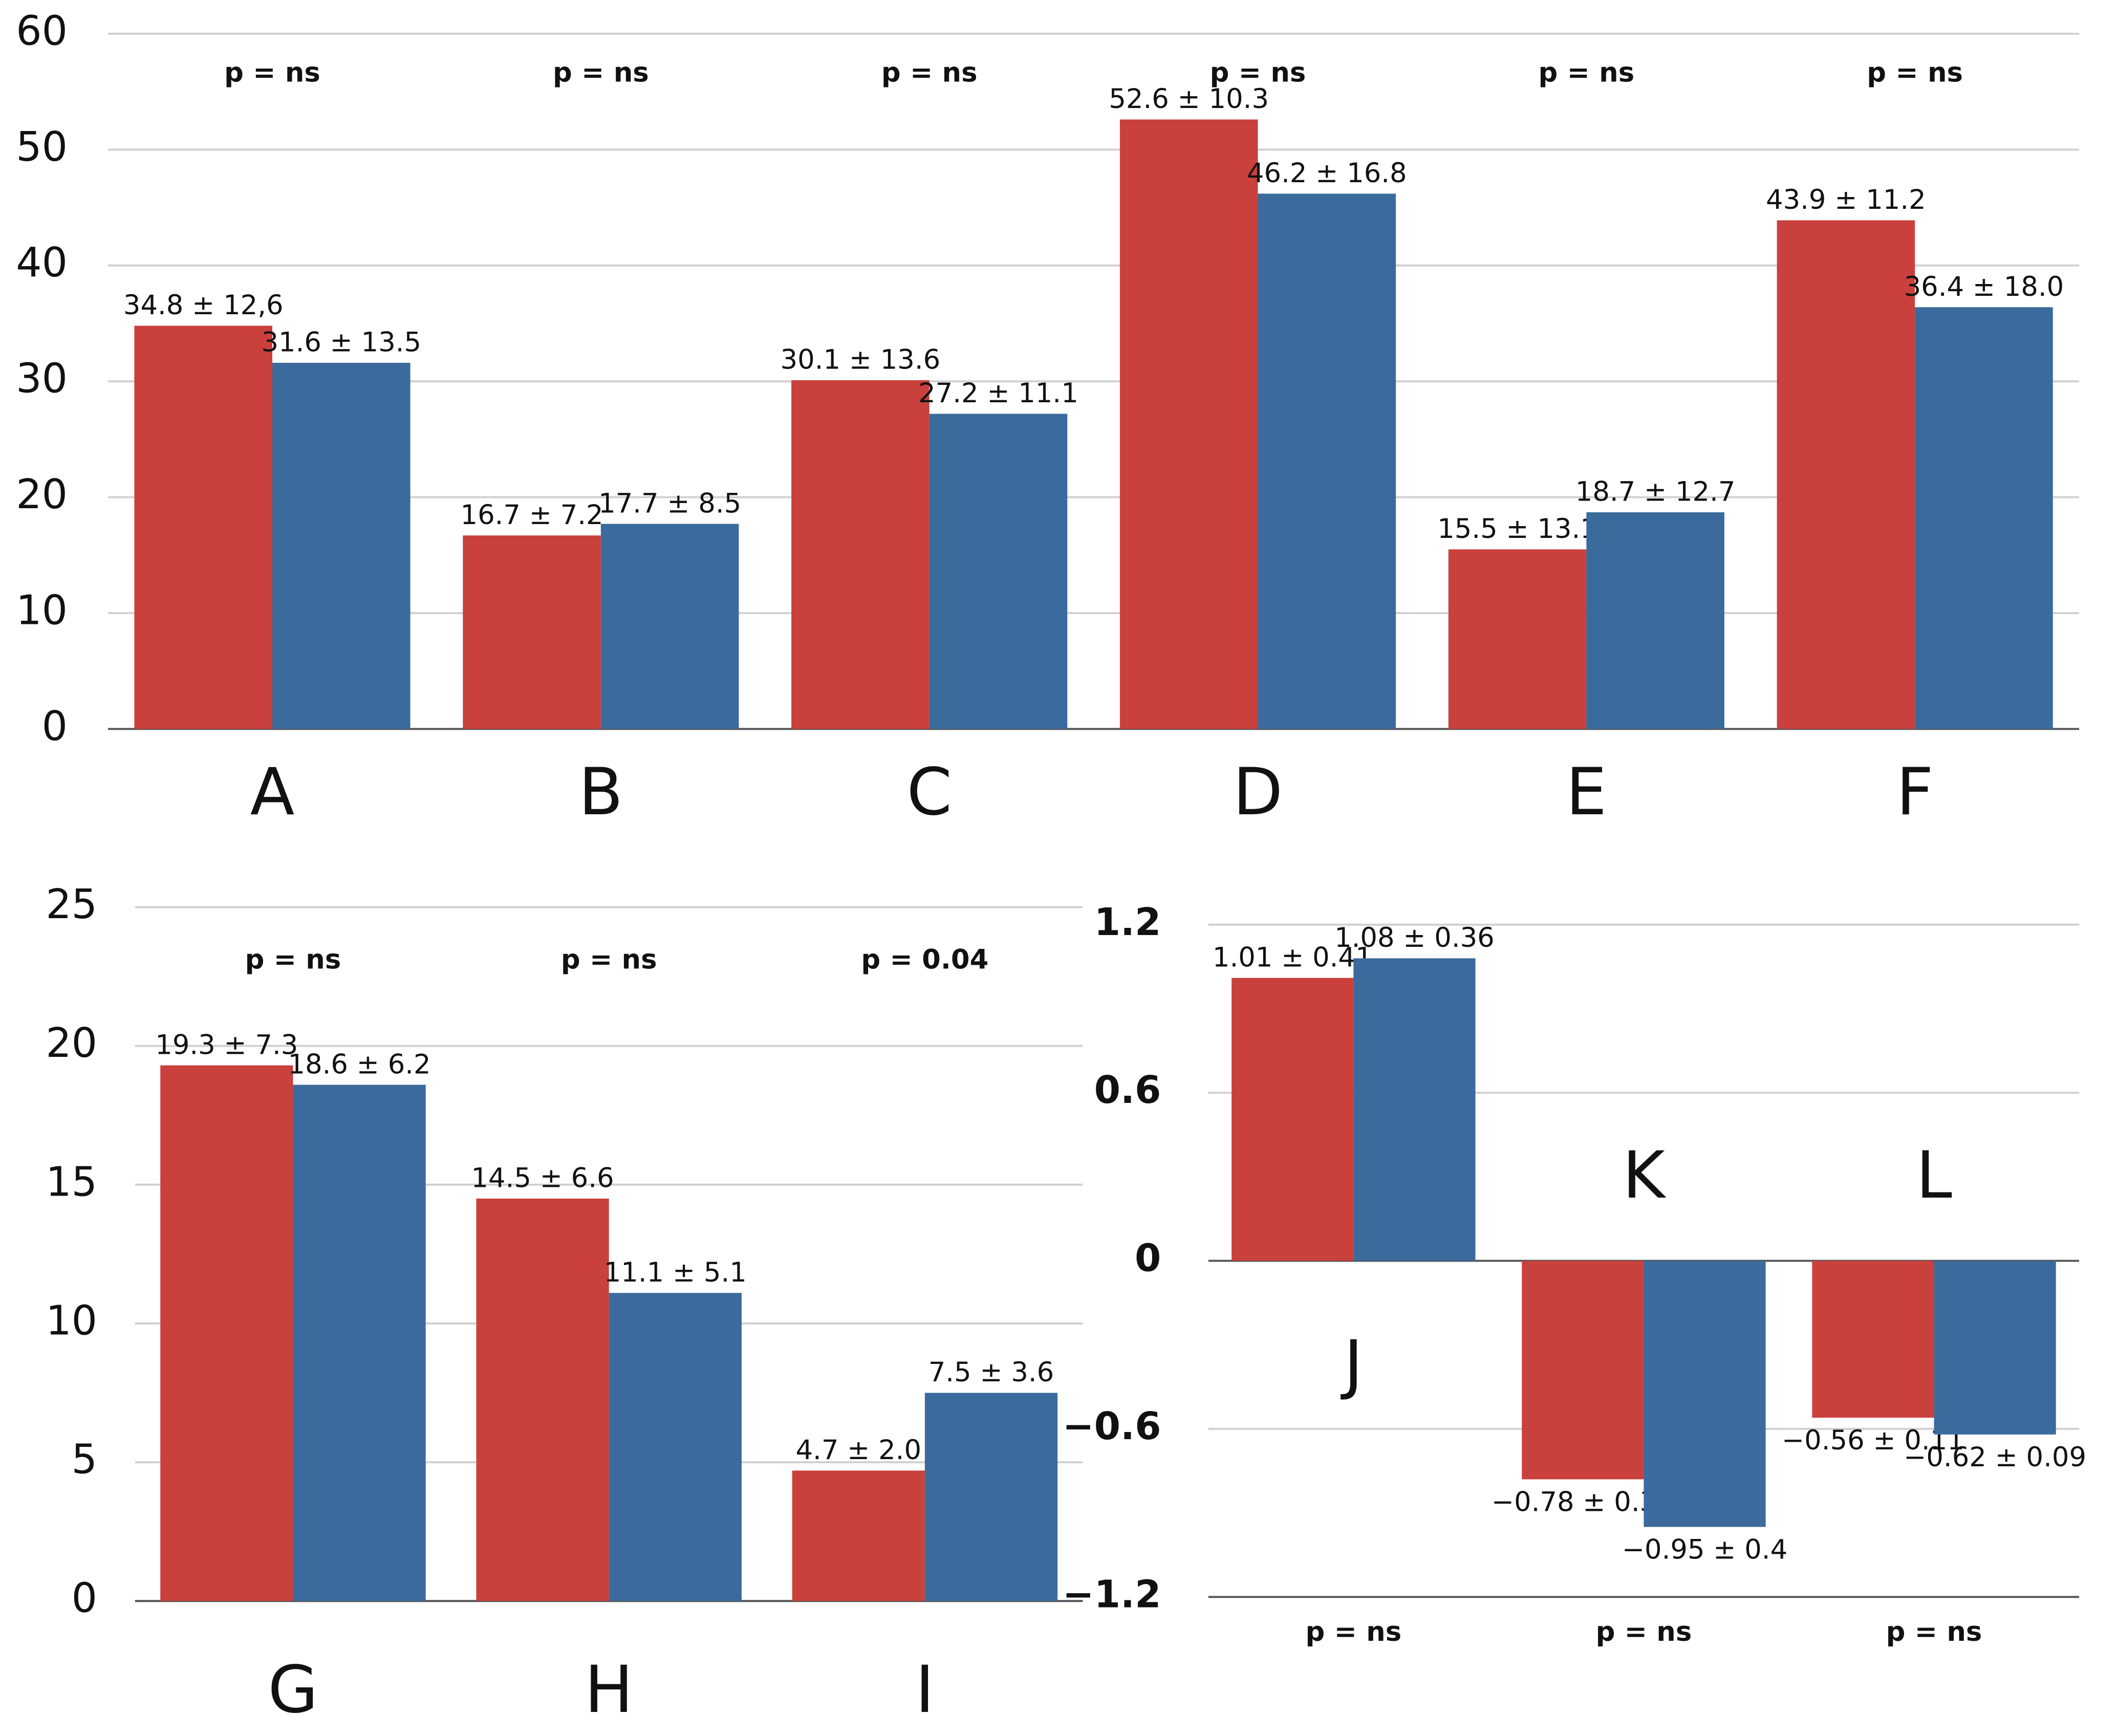 This screenshot has width=2117, height=1736. What do you see at coordinates (532, 515) in the screenshot?
I see `value-label: 16.7 ± 7.2` at bounding box center [532, 515].